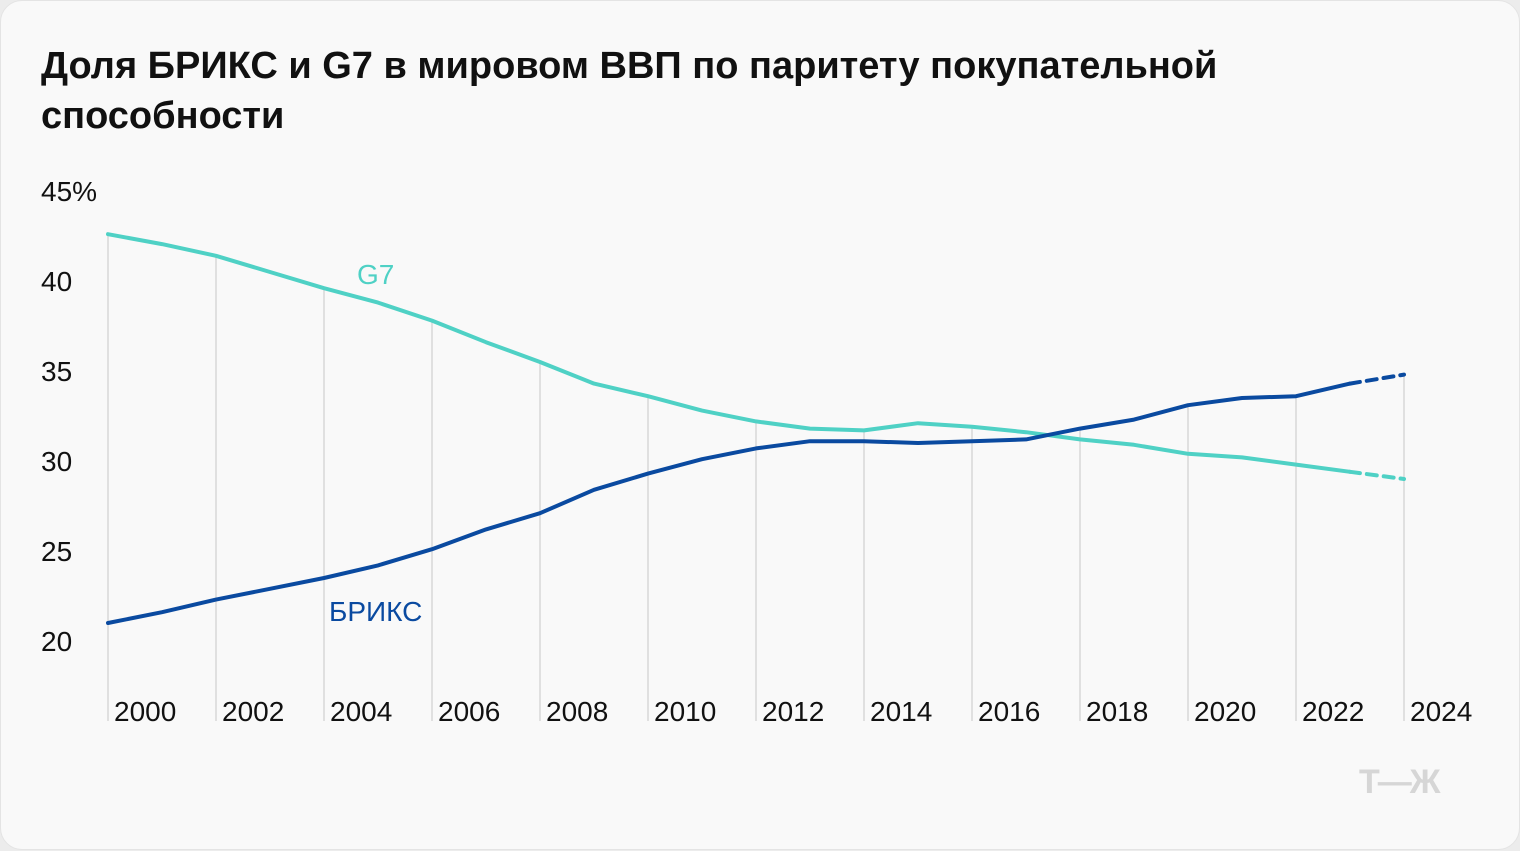 Image resolution: width=1520 pixels, height=851 pixels. Describe the element at coordinates (685, 711) in the screenshot. I see `x-tick-label: 2010` at that location.